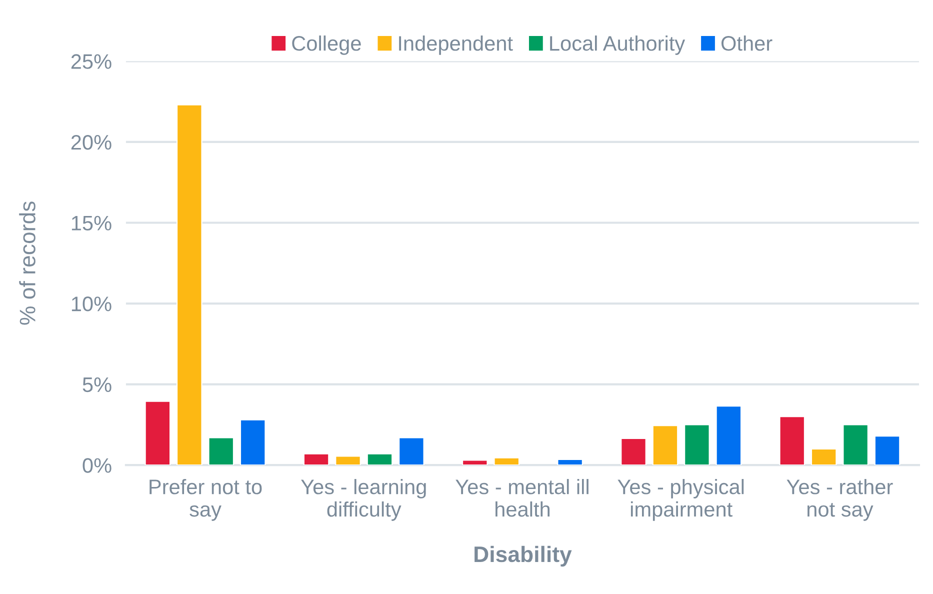  What do you see at coordinates (326, 45) in the screenshot?
I see `legend-label: College` at bounding box center [326, 45].